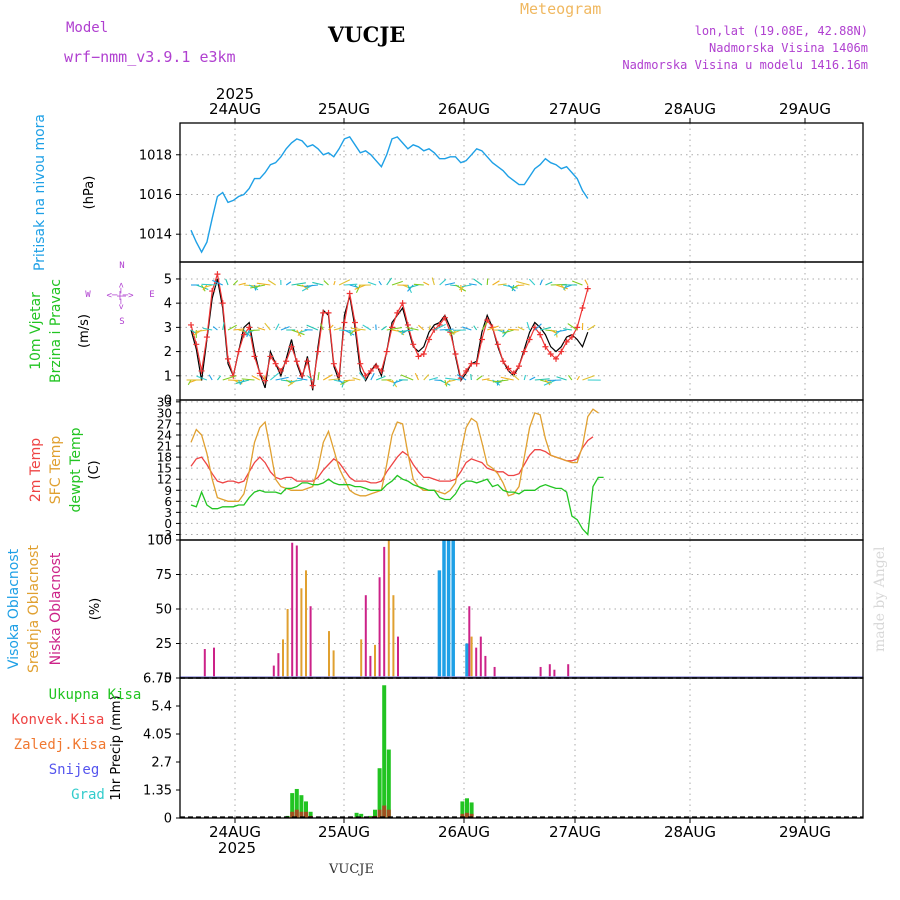  What do you see at coordinates (164, 436) in the screenshot?
I see `ytick-label: 24` at bounding box center [164, 436].